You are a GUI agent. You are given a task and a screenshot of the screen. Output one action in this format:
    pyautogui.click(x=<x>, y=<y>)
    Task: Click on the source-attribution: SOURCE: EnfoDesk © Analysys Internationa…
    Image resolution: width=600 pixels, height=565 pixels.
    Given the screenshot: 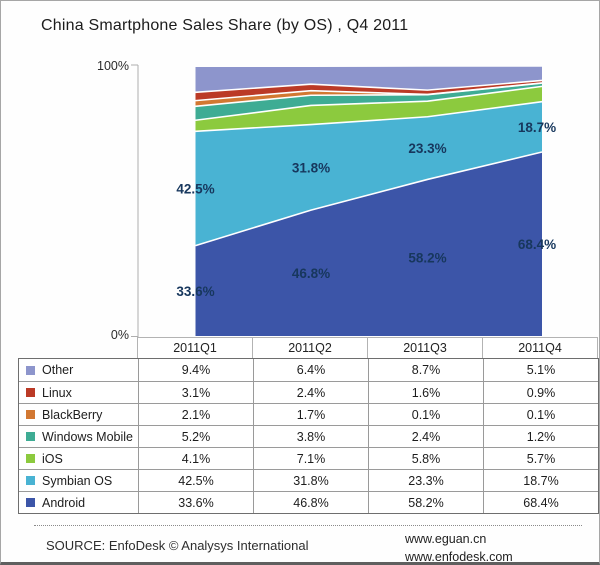 What is the action you would take?
    pyautogui.click(x=177, y=545)
    